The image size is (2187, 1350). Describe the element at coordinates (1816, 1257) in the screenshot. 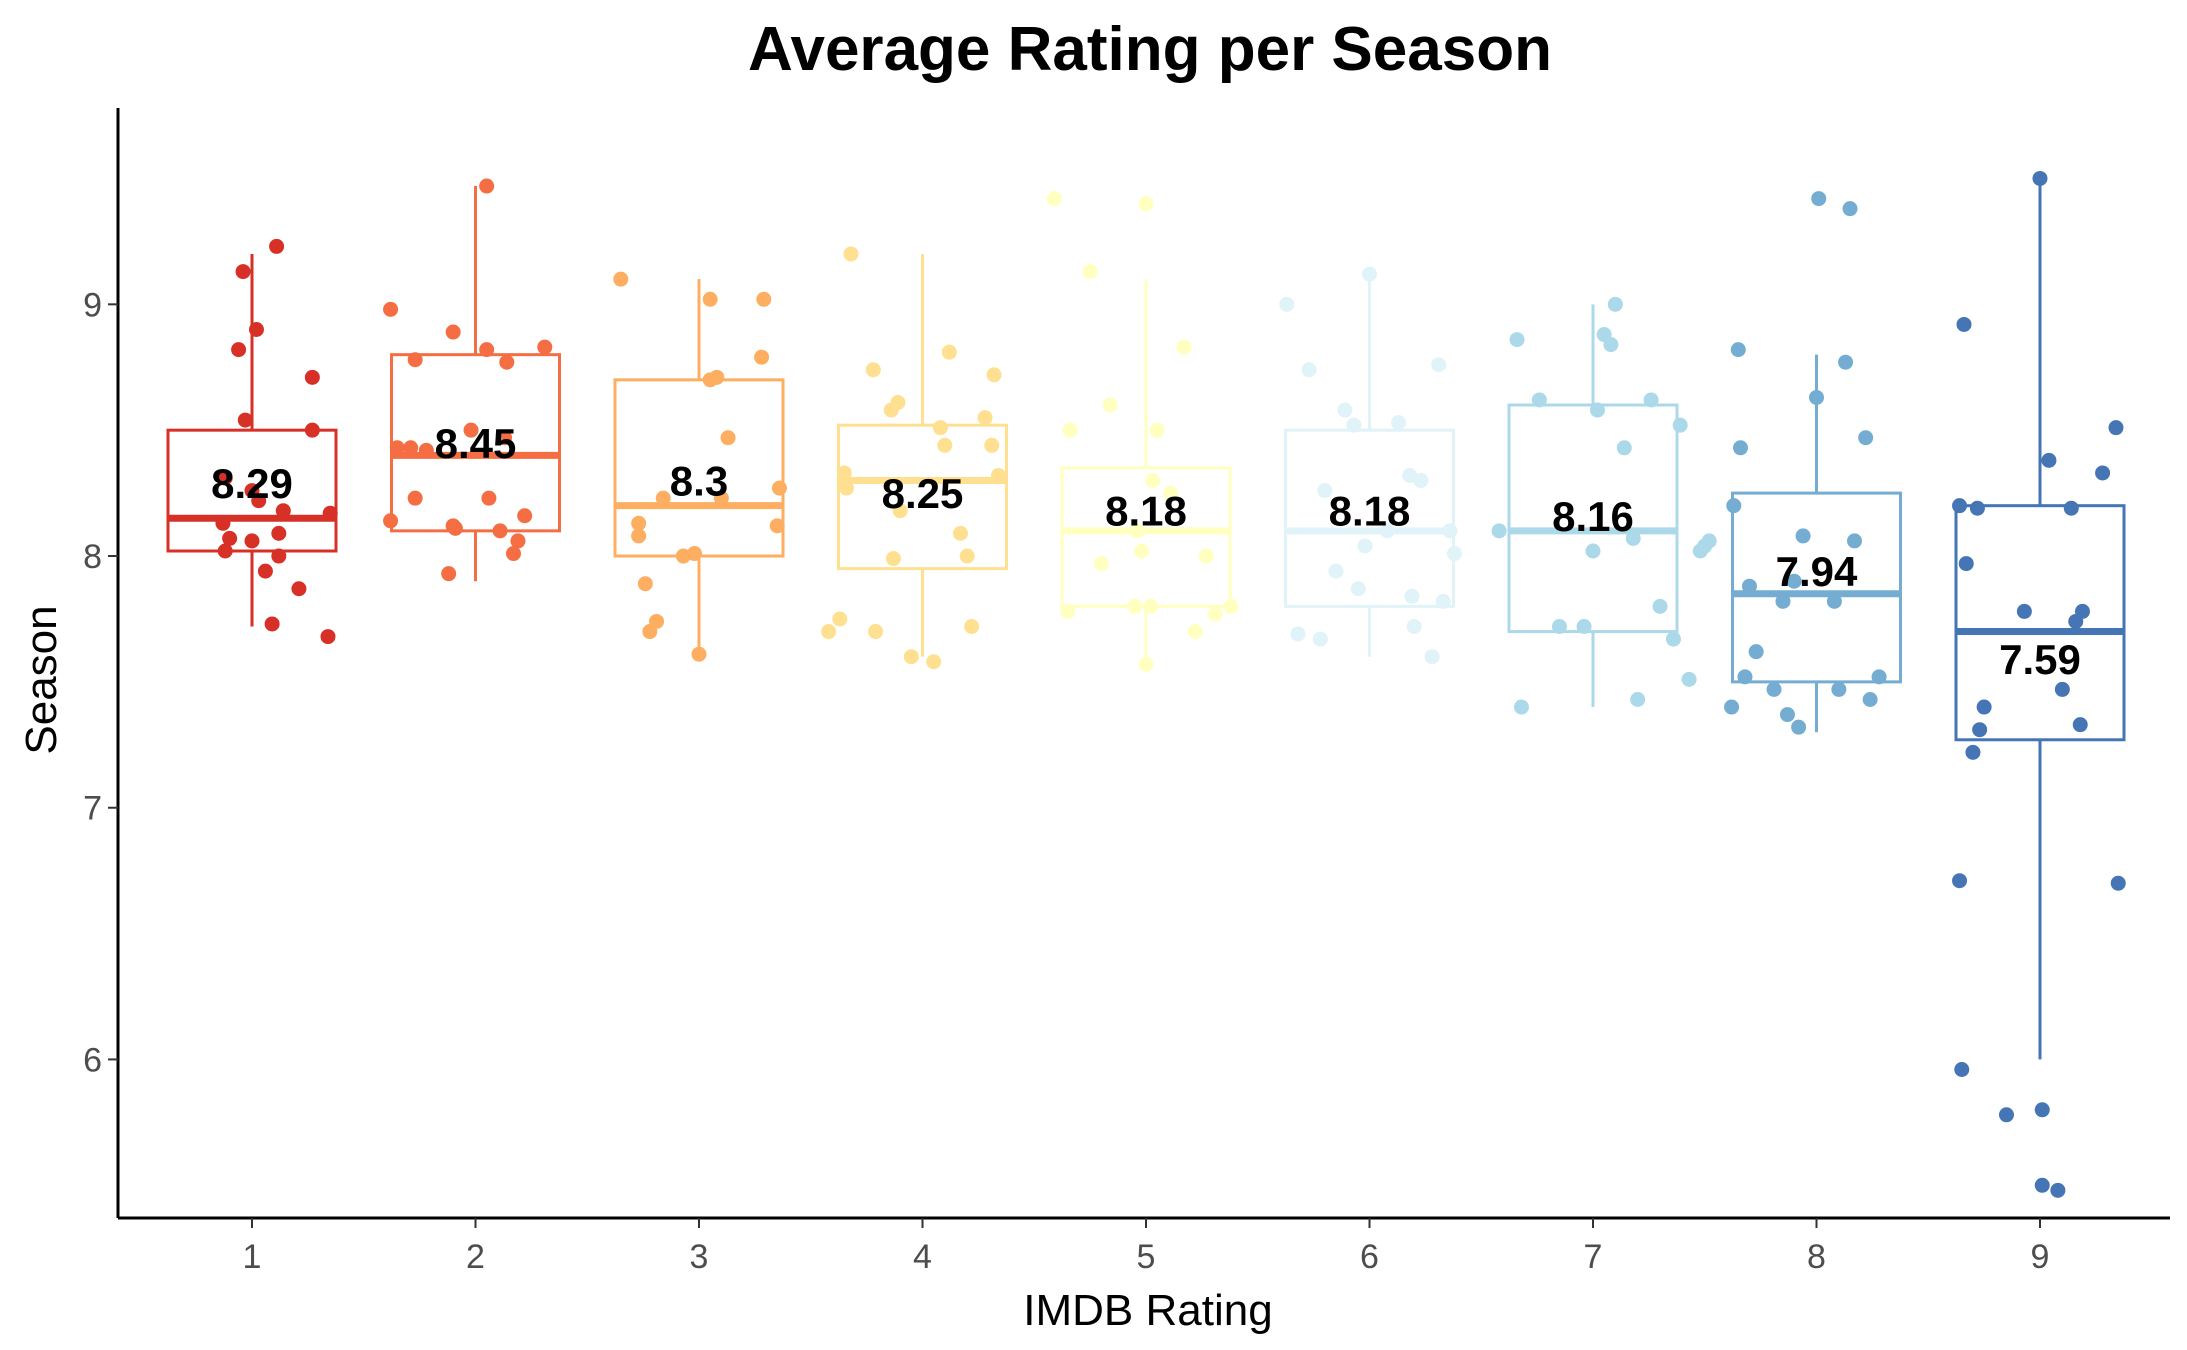

I see `x-tick-label: 8` at that location.